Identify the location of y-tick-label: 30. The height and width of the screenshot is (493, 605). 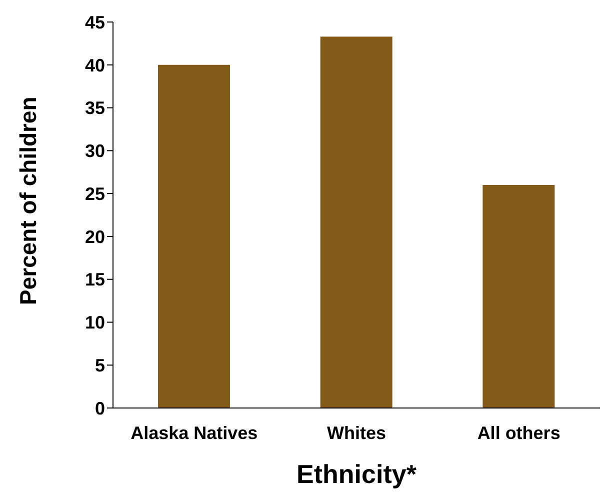
(94, 151).